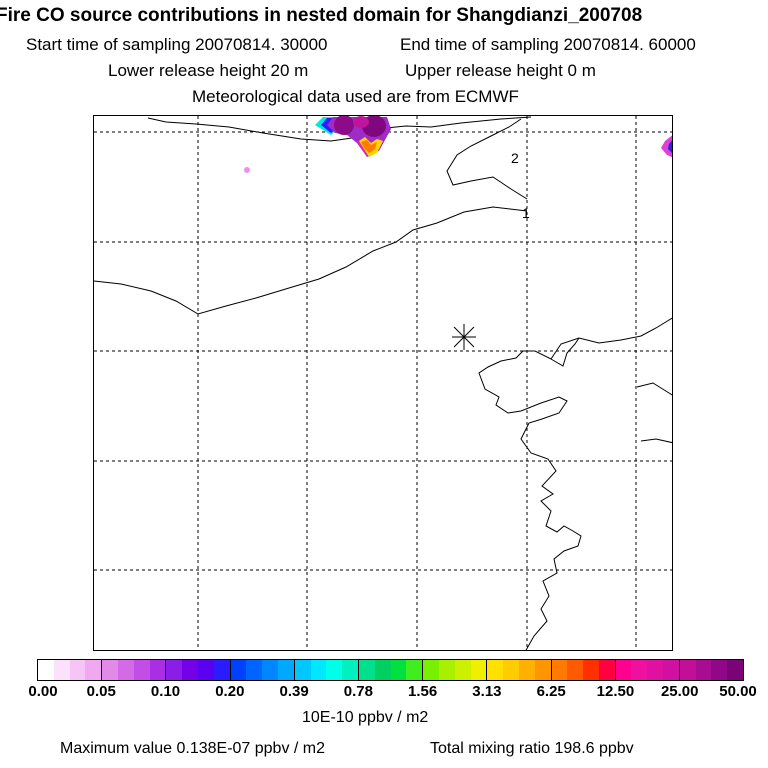  What do you see at coordinates (423, 691) in the screenshot?
I see `colorbar-tick-label: 1.56` at bounding box center [423, 691].